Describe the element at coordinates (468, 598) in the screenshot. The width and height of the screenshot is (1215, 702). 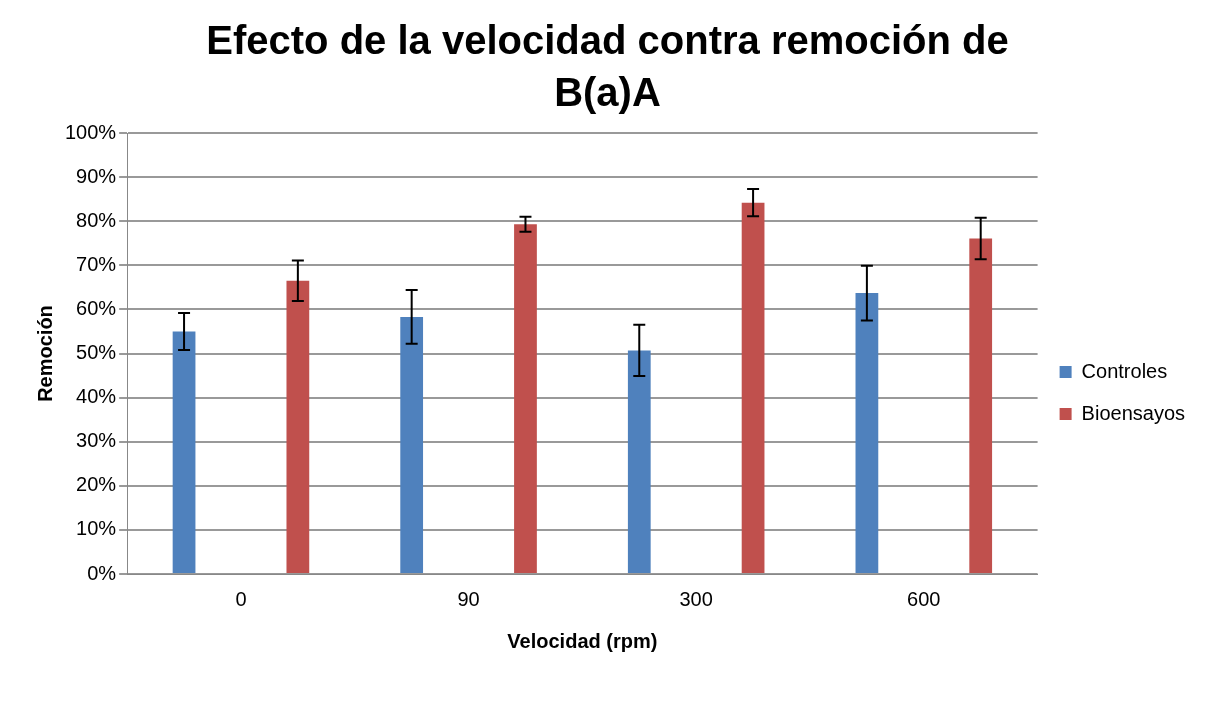
I see `x-tick-label: 90` at that location.